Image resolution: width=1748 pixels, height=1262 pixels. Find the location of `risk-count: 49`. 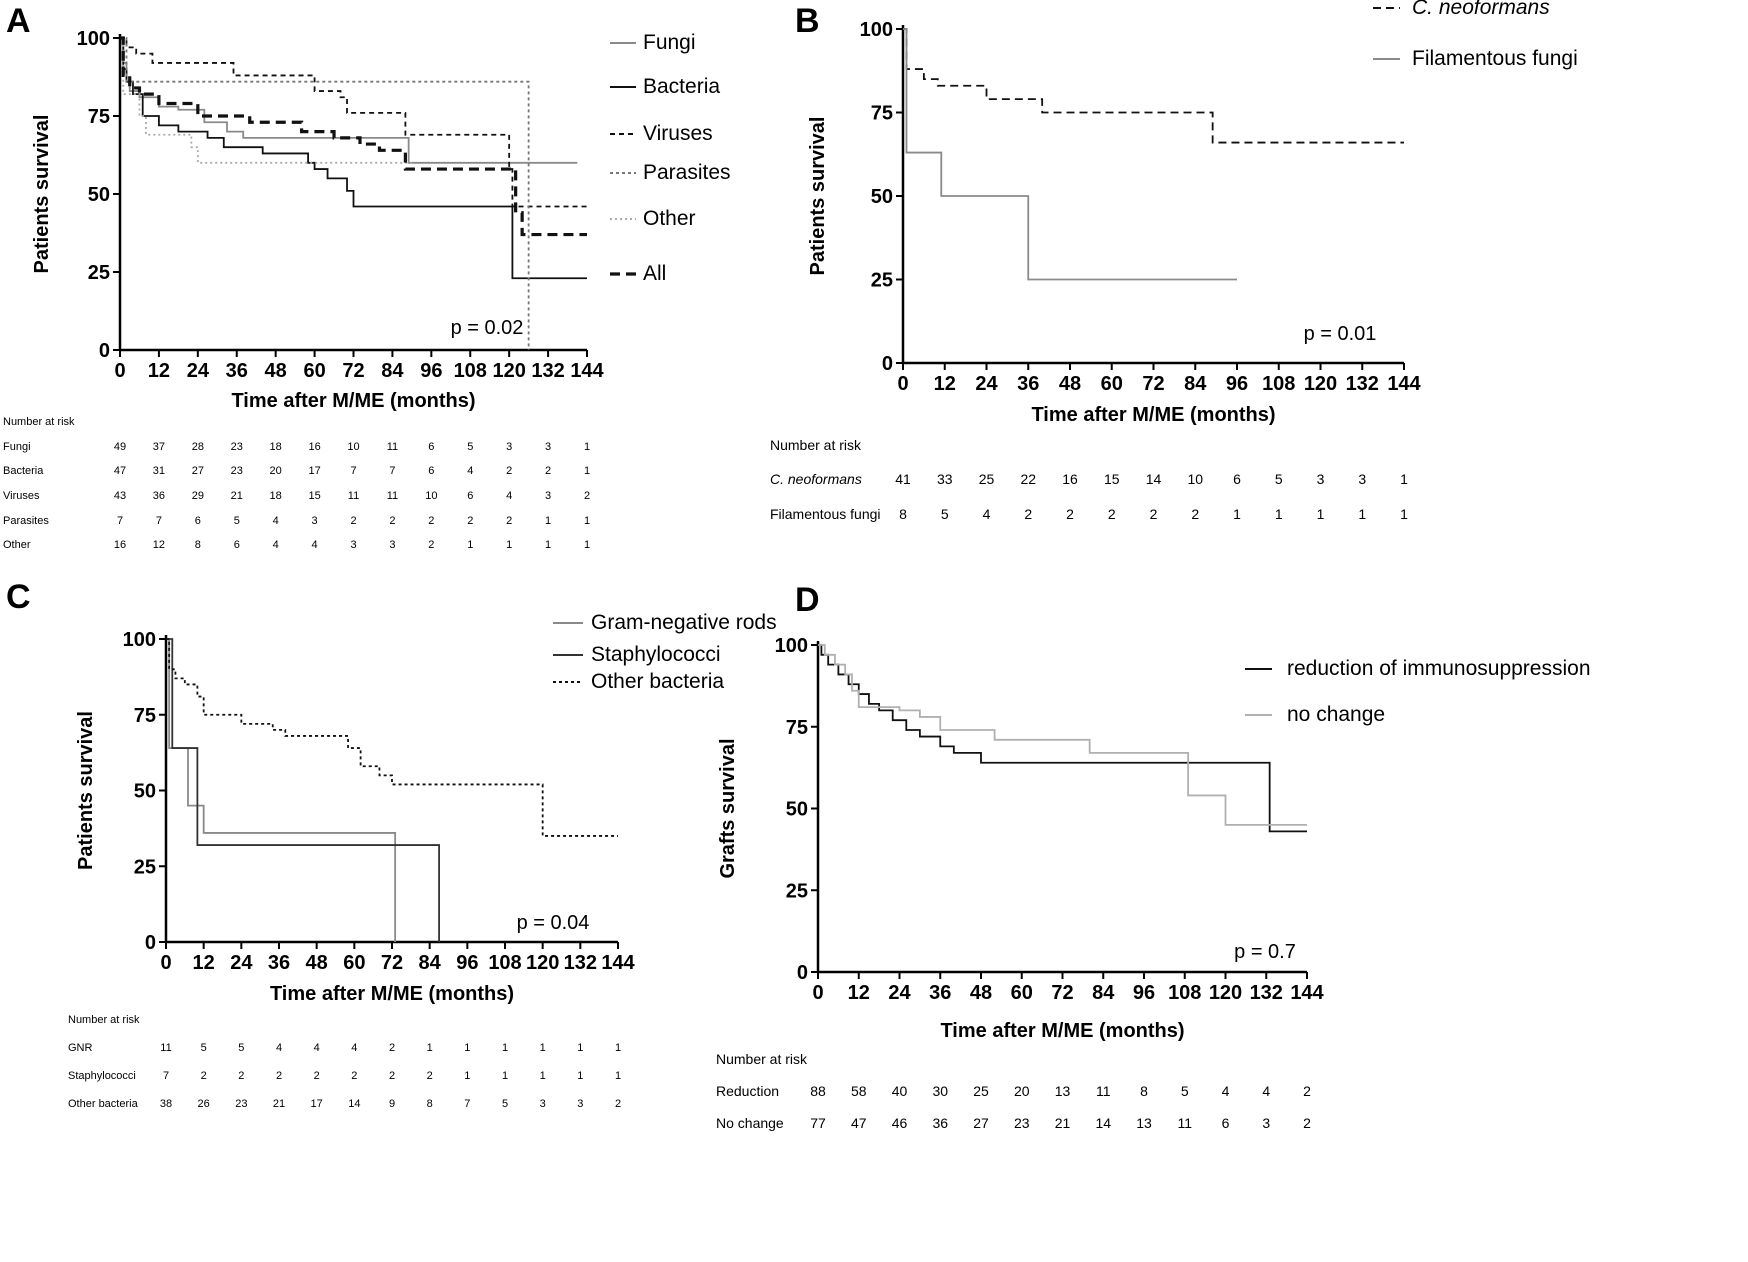

risk-count: 49 is located at coordinates (120, 447).